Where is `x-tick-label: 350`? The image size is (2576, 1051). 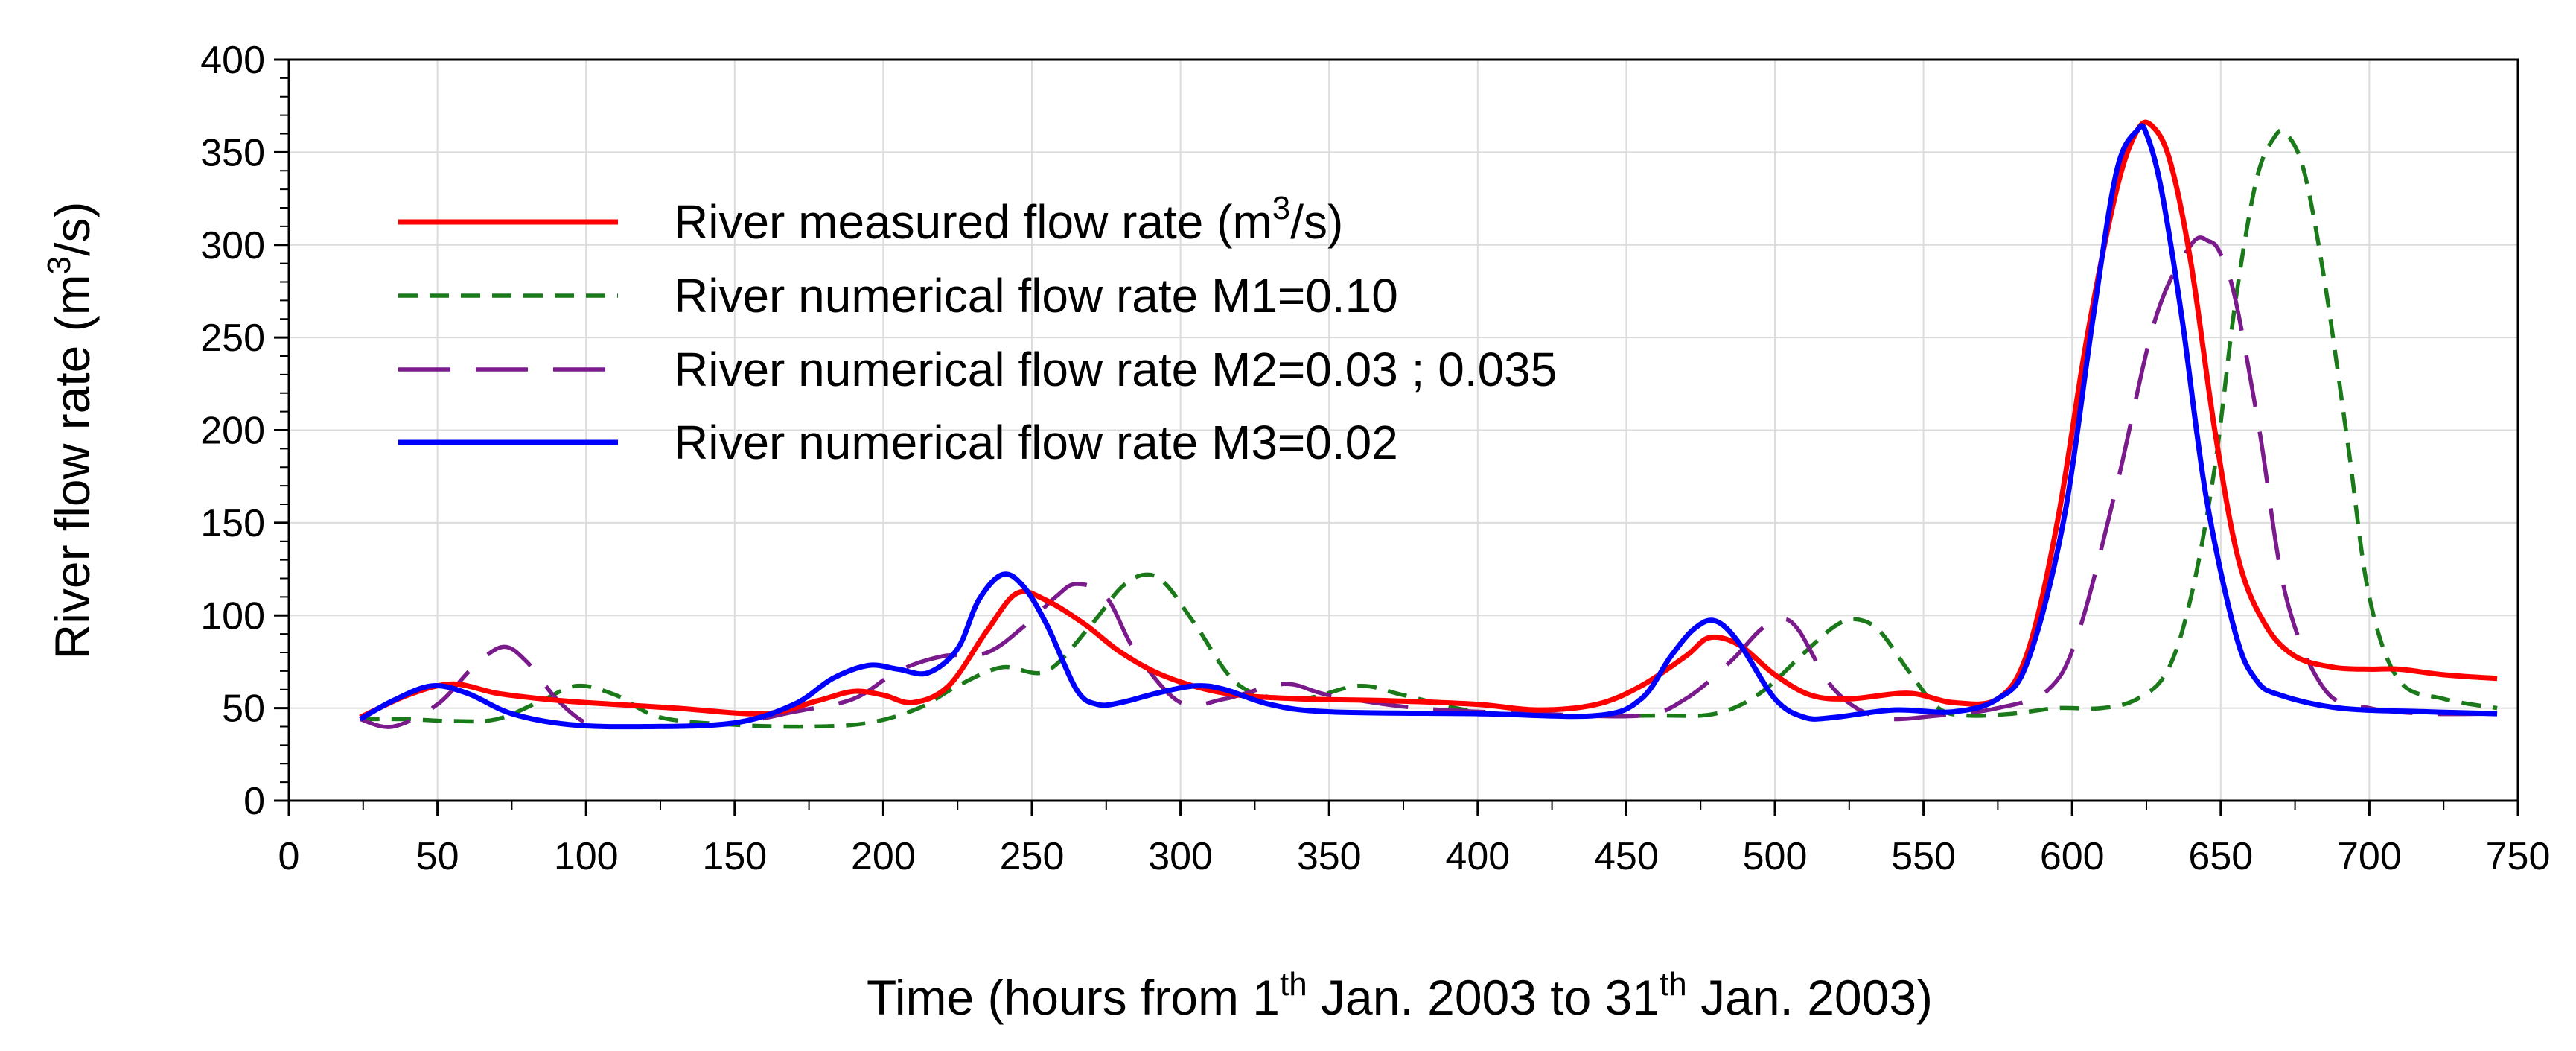 x-tick-label: 350 is located at coordinates (1329, 856).